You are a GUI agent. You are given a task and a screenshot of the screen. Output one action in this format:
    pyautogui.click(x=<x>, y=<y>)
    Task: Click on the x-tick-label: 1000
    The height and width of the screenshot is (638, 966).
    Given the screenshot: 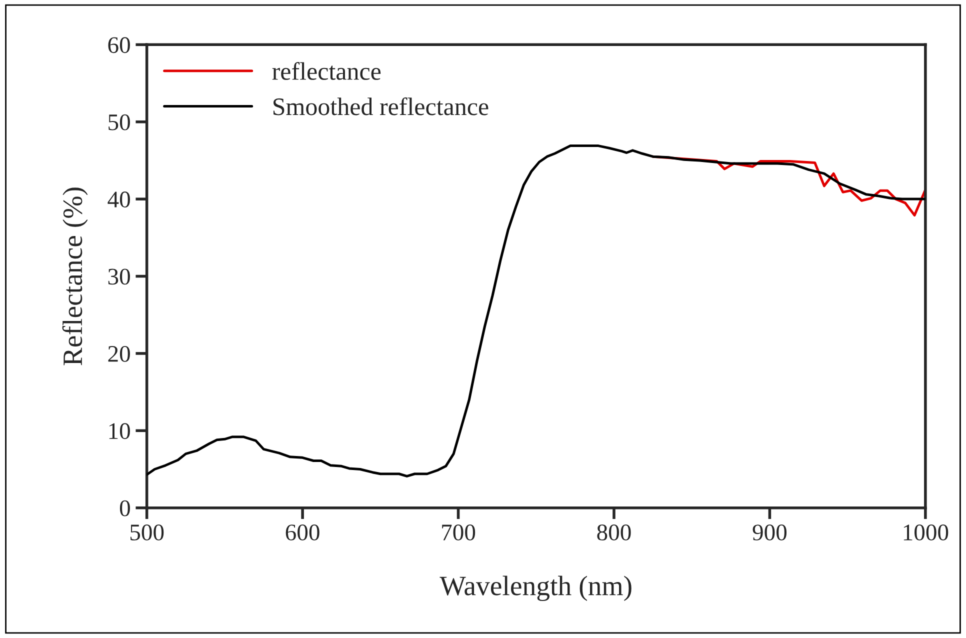 What is the action you would take?
    pyautogui.click(x=926, y=532)
    